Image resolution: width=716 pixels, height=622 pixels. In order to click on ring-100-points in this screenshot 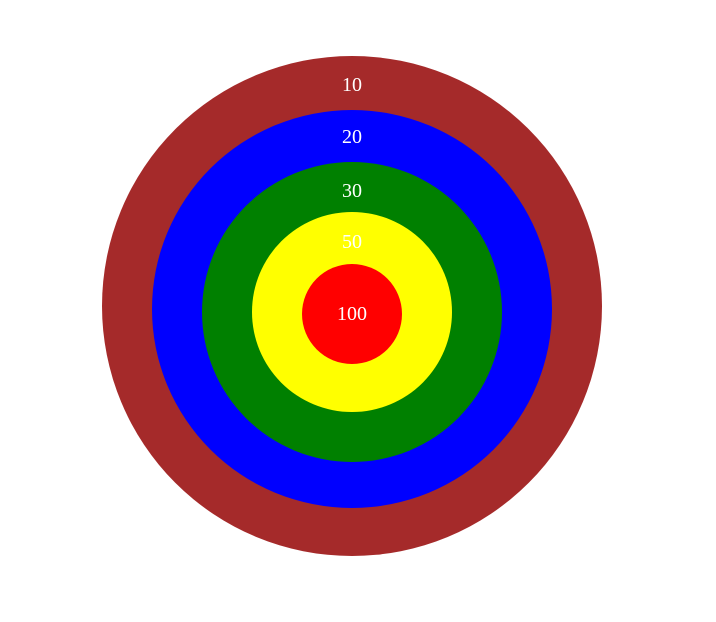, I will do `click(352, 314)`.